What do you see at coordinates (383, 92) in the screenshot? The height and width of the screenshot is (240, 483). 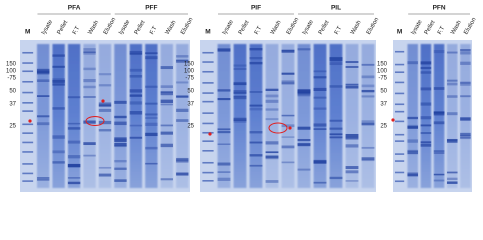 I see `marker-label: 50` at bounding box center [383, 92].